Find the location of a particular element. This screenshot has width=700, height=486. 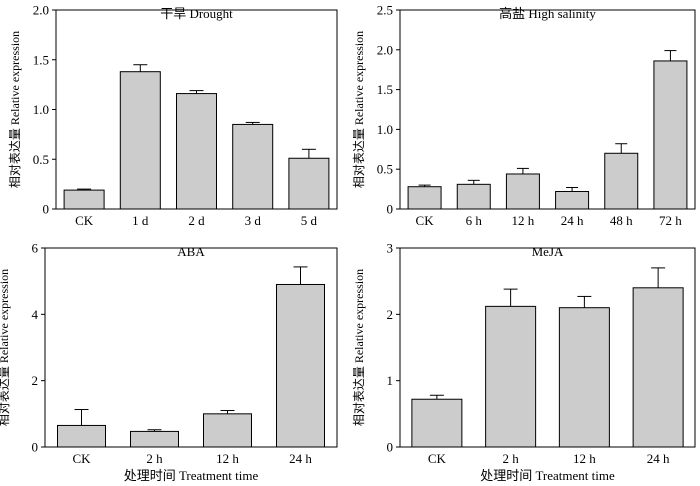

y-tick-label: 6 is located at coordinates (35, 248).